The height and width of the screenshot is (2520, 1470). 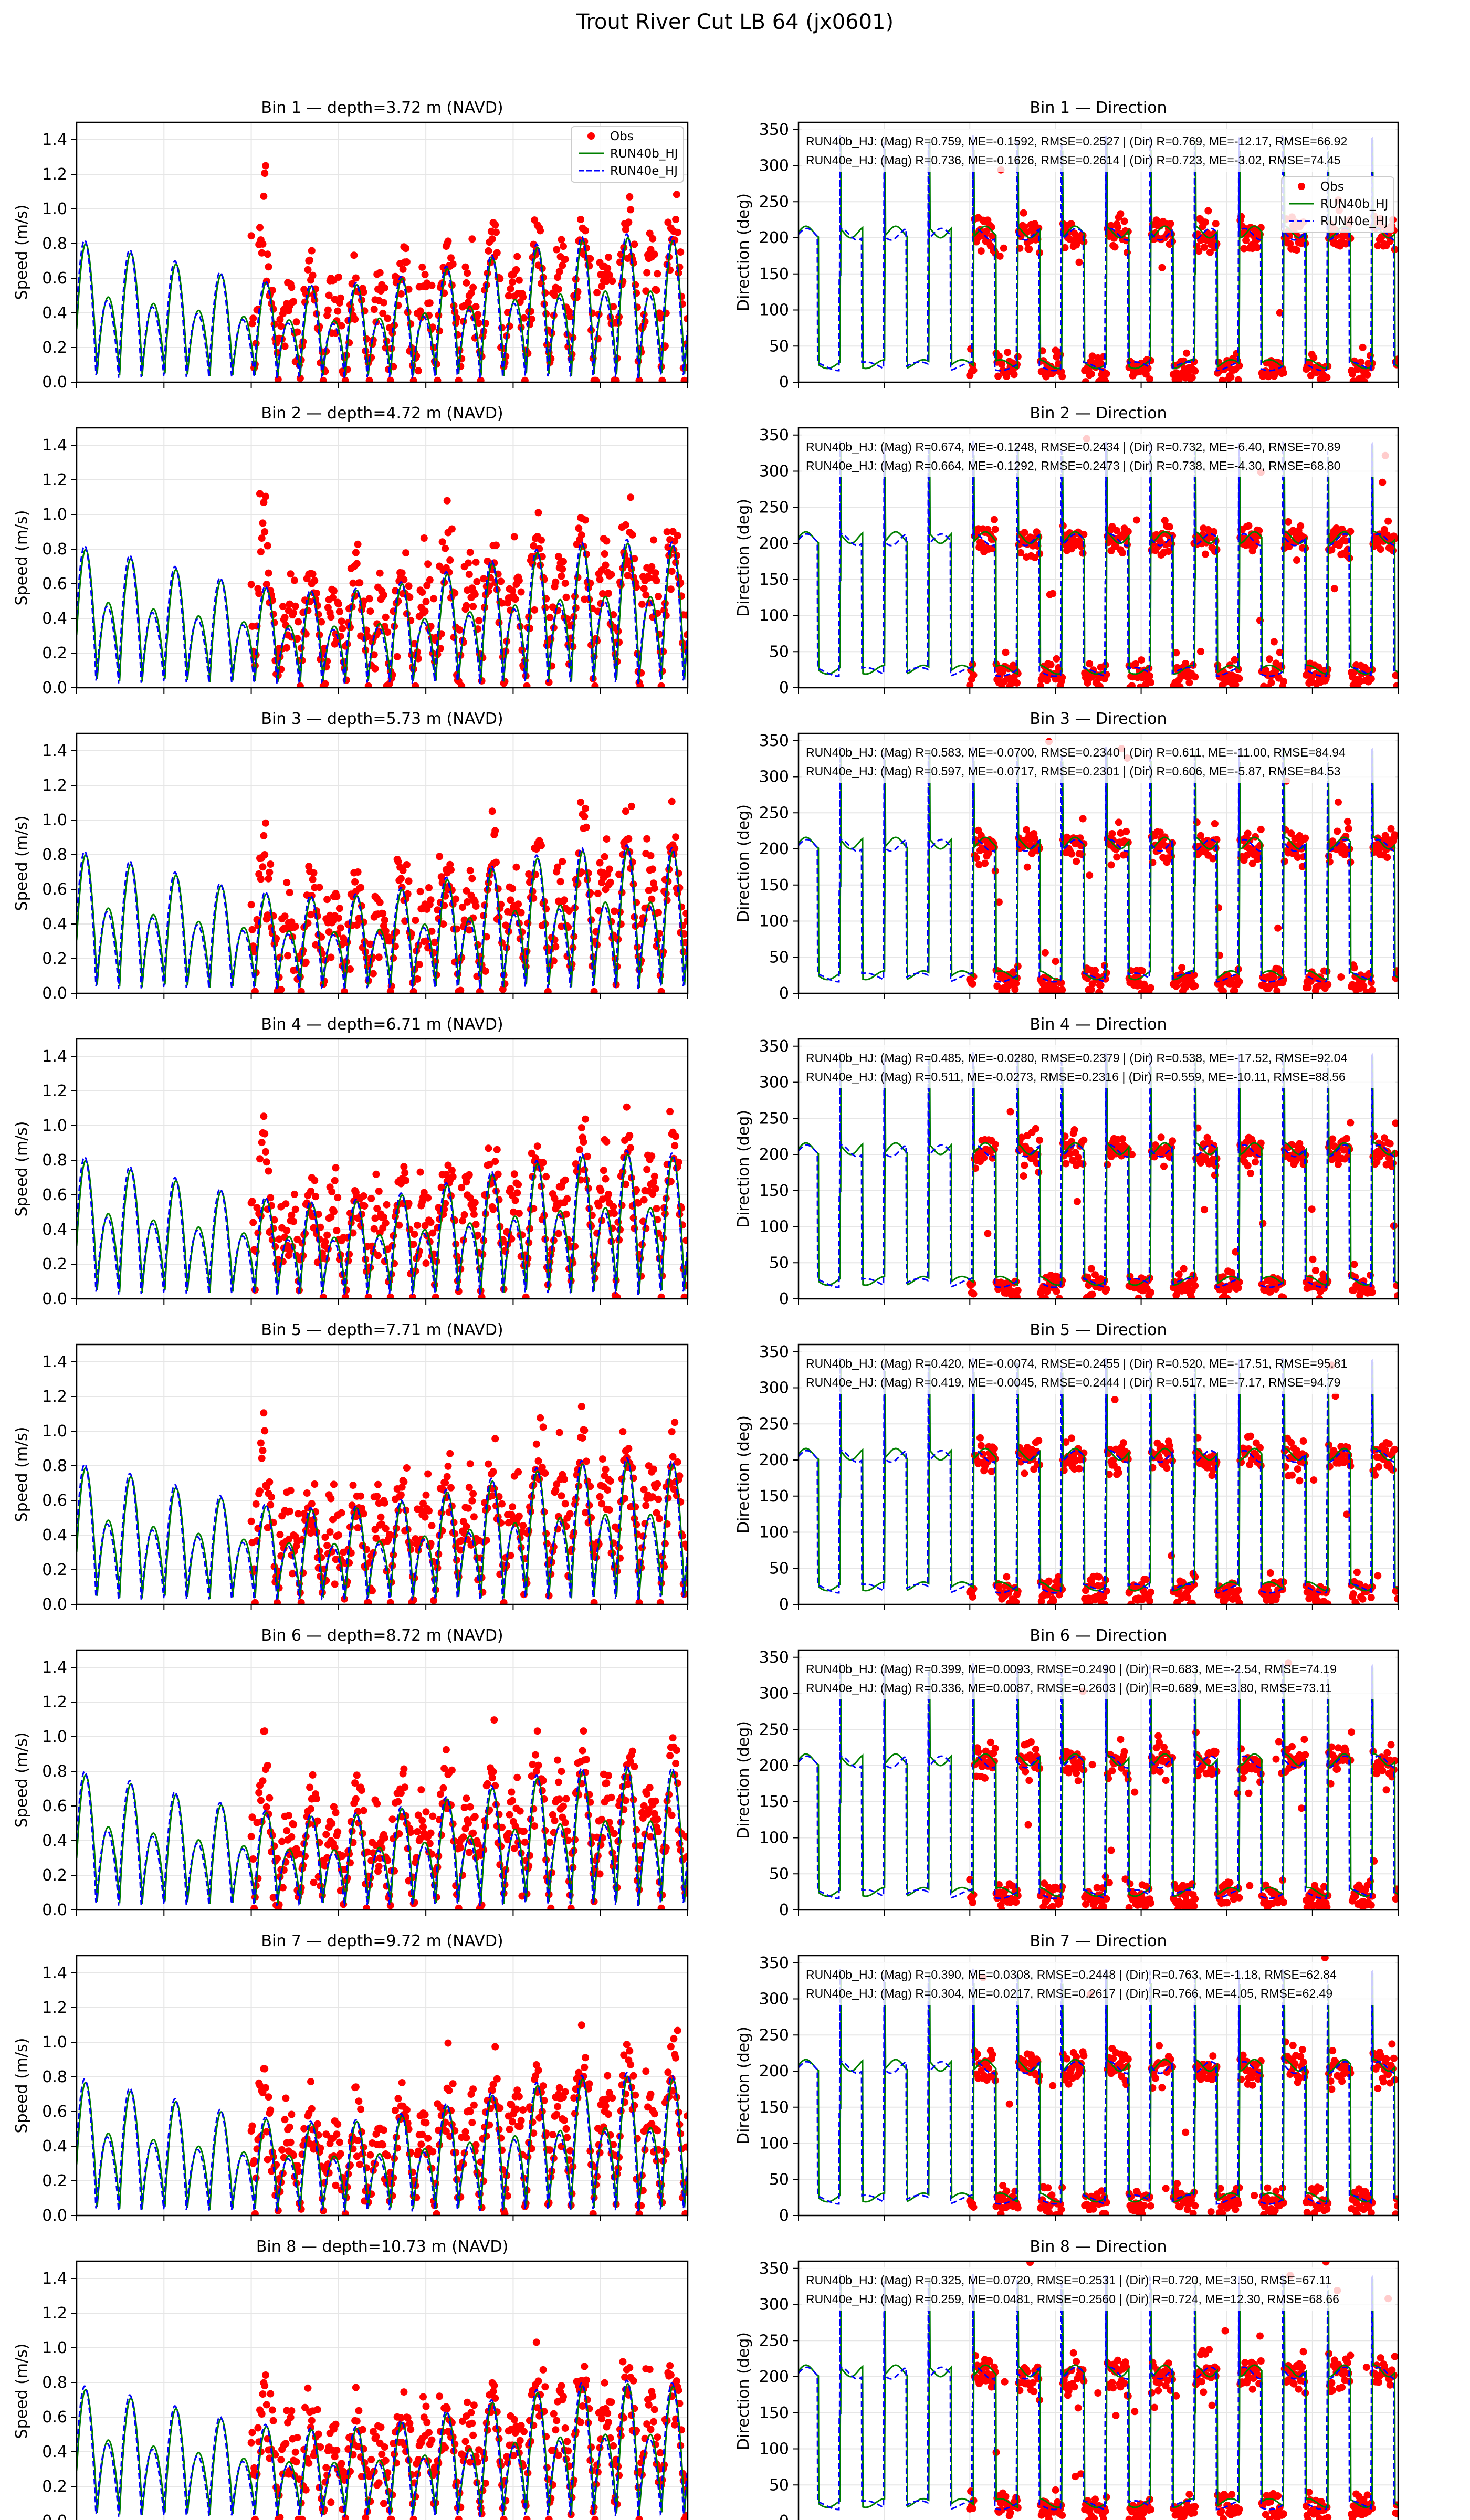 What do you see at coordinates (382, 1330) in the screenshot?
I see `panel-title: Bin 5 — depth=7.71 m (NAVD)` at bounding box center [382, 1330].